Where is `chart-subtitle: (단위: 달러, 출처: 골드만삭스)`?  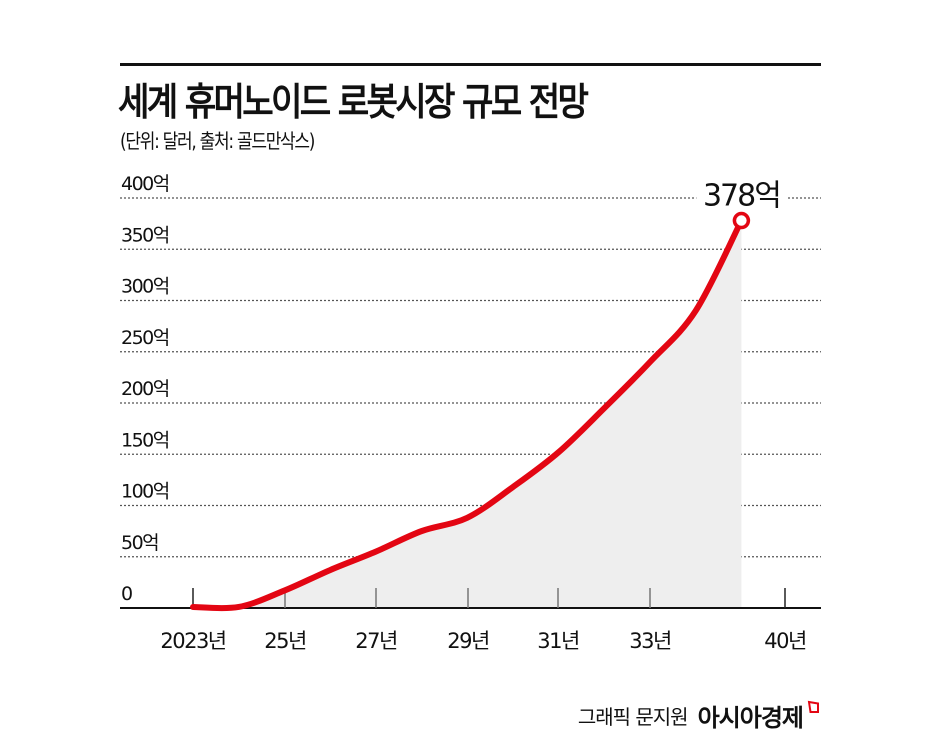 chart-subtitle: (단위: 달러, 출처: 골드만삭스) is located at coordinates (217, 141).